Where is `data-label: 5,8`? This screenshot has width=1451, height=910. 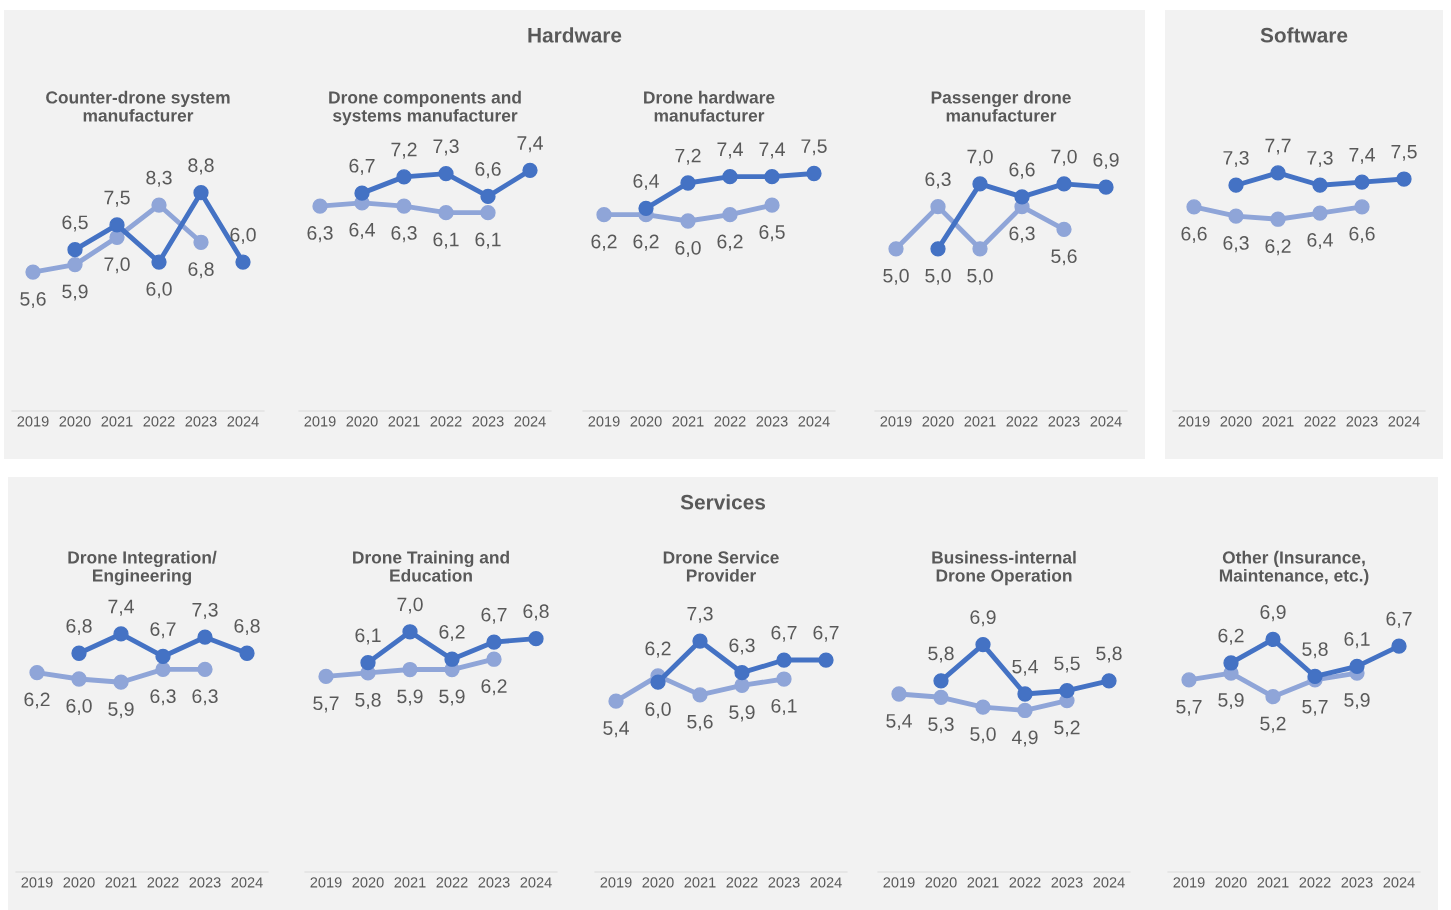 data-label: 5,8 is located at coordinates (941, 654).